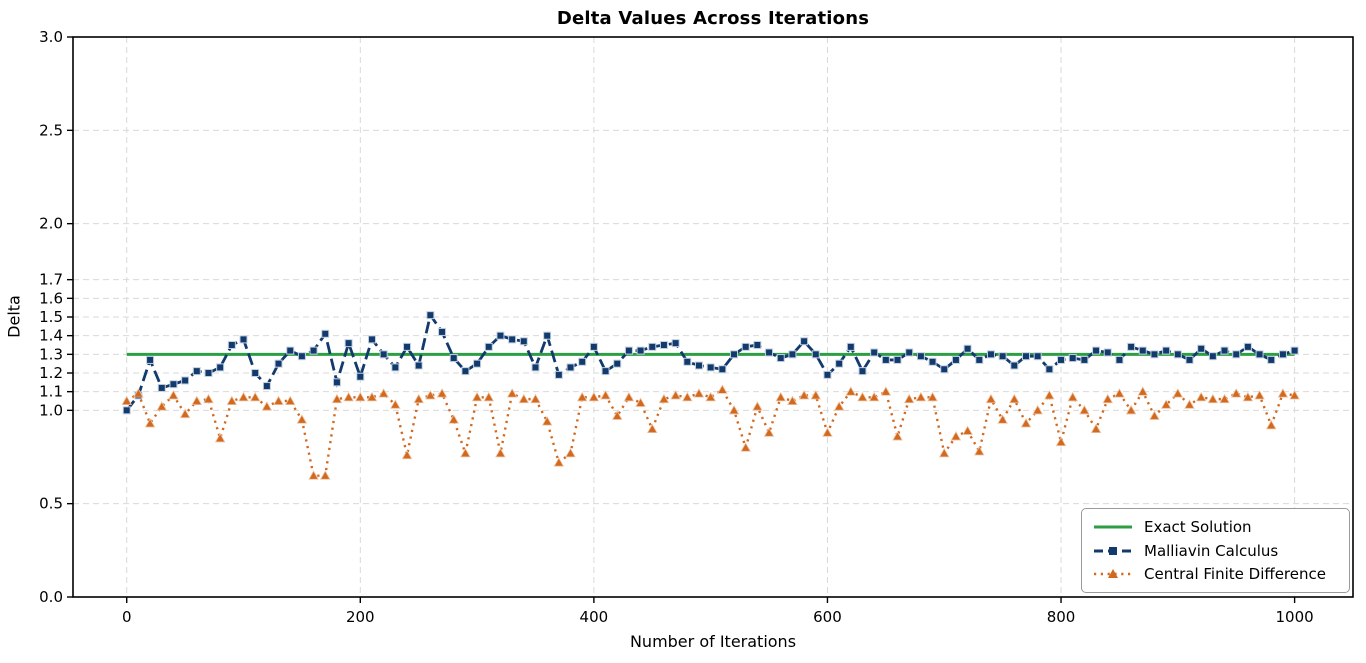  Describe the element at coordinates (14, 316) in the screenshot. I see `y-axis-label: Delta` at that location.